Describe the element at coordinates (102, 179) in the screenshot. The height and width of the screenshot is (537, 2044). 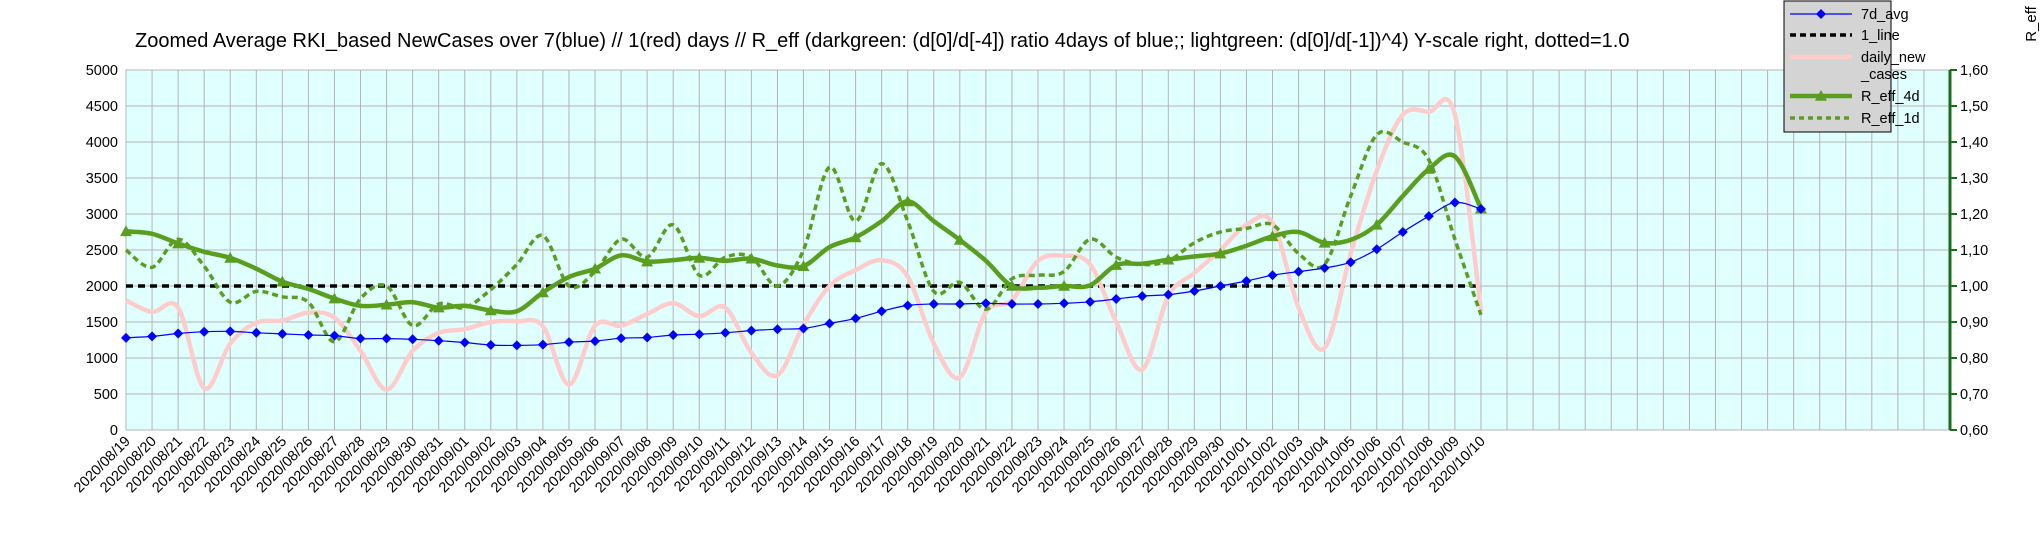
I see `left-y-tick-label: 3500` at that location.